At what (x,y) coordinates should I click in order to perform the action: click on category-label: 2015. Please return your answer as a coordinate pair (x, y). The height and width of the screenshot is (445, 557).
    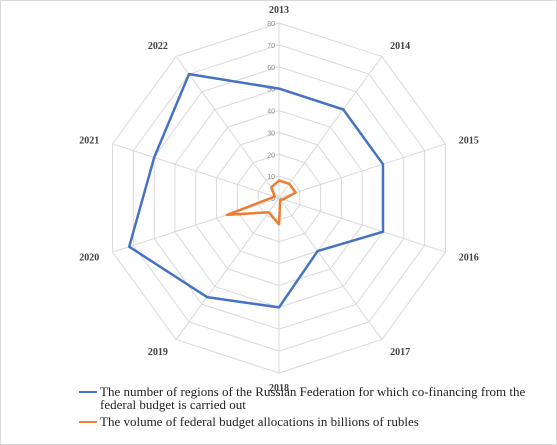
    Looking at the image, I should click on (469, 141).